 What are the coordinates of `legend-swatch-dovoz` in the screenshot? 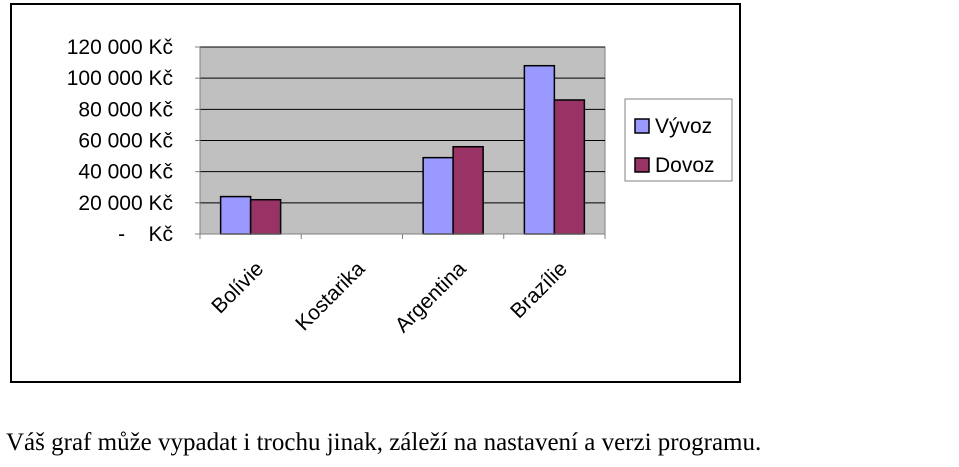 It's located at (642, 165).